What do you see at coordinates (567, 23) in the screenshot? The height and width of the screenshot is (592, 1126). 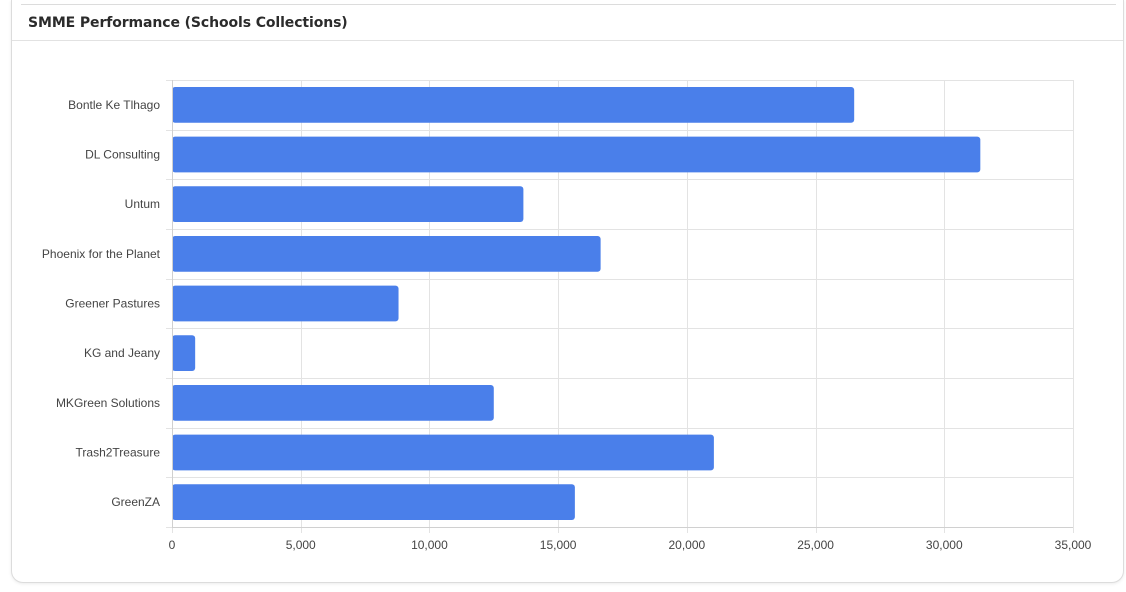 I see `card-header: SMME Performance (Schools Collections)` at bounding box center [567, 23].